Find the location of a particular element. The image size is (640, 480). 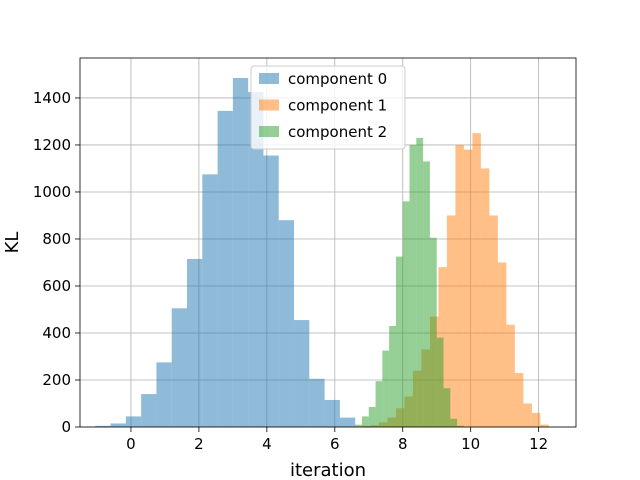

y-axis-label: KL is located at coordinates (12, 243).